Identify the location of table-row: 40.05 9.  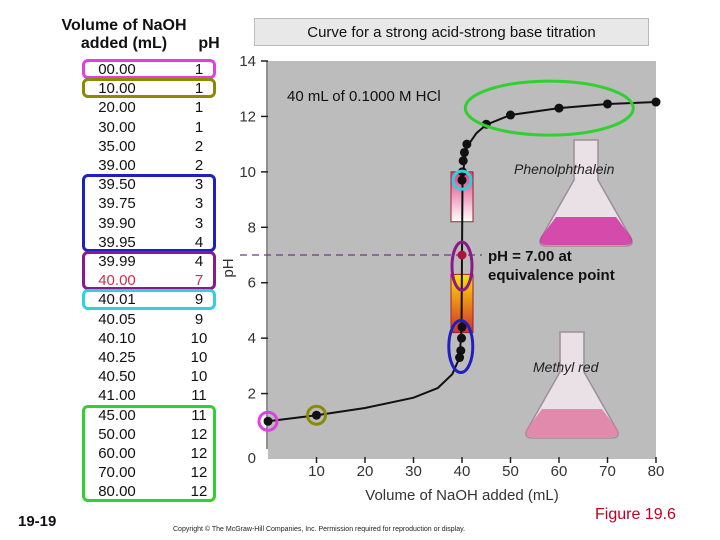
(150, 319).